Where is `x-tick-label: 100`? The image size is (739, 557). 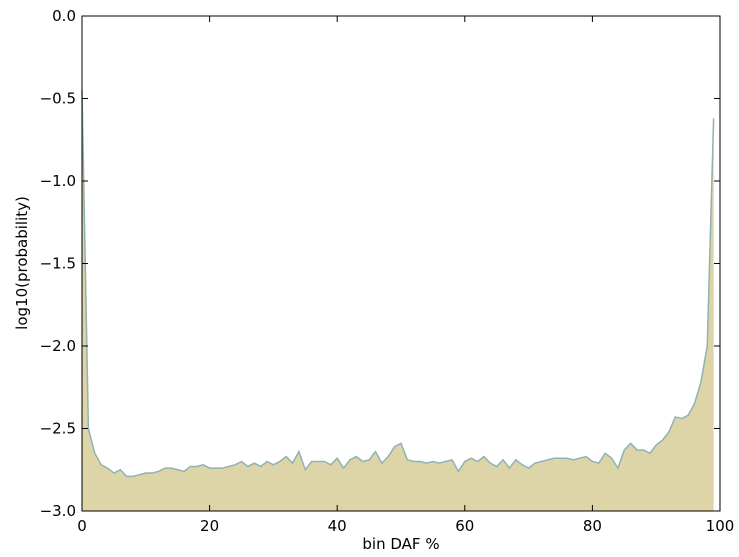
x-tick-label: 100 is located at coordinates (720, 526).